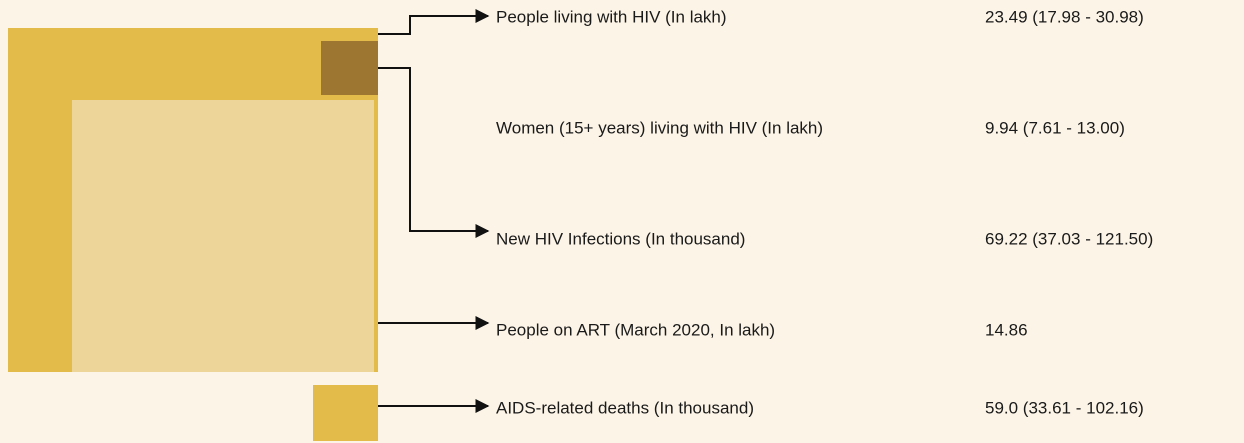 The image size is (1244, 443). What do you see at coordinates (345, 413) in the screenshot?
I see `deaths-square` at bounding box center [345, 413].